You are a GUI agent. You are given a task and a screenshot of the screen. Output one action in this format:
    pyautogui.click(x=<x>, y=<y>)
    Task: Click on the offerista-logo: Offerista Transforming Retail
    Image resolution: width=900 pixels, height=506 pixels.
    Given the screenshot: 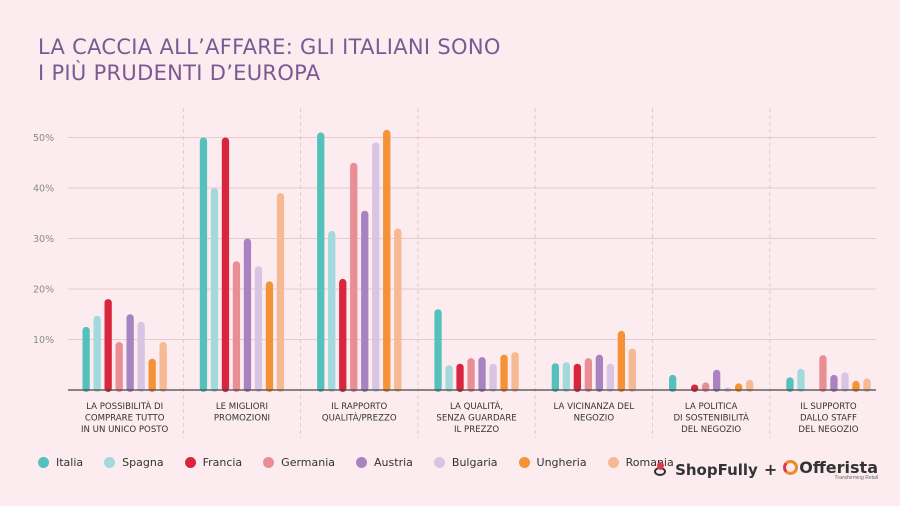 What is the action you would take?
    pyautogui.click(x=830, y=469)
    